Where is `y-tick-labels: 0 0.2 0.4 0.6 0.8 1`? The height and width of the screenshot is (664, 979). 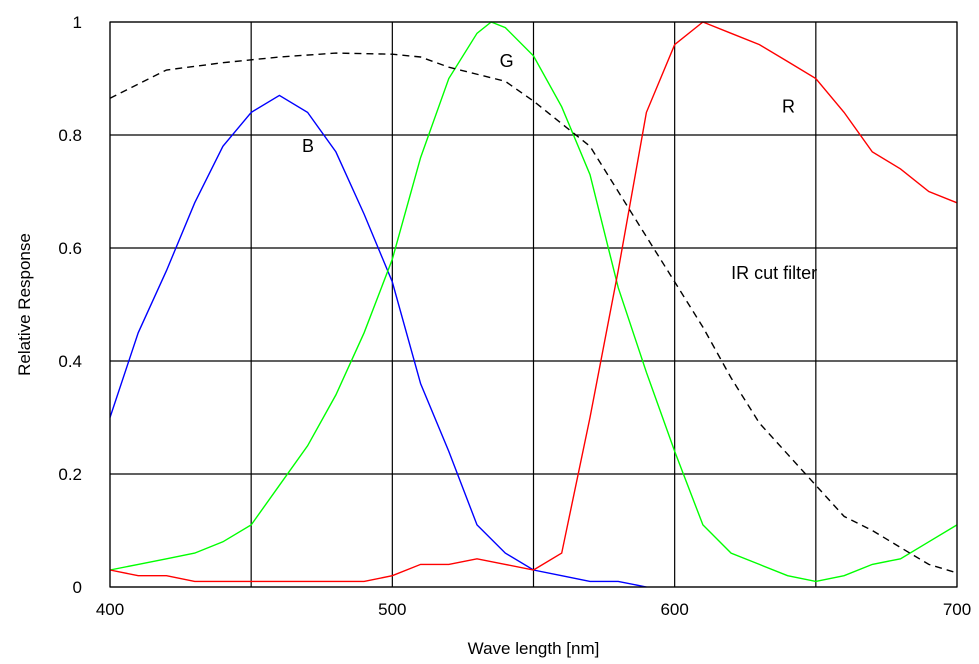 y-tick-labels: 0 0.2 0.4 0.6 0.8 1 is located at coordinates (70, 305).